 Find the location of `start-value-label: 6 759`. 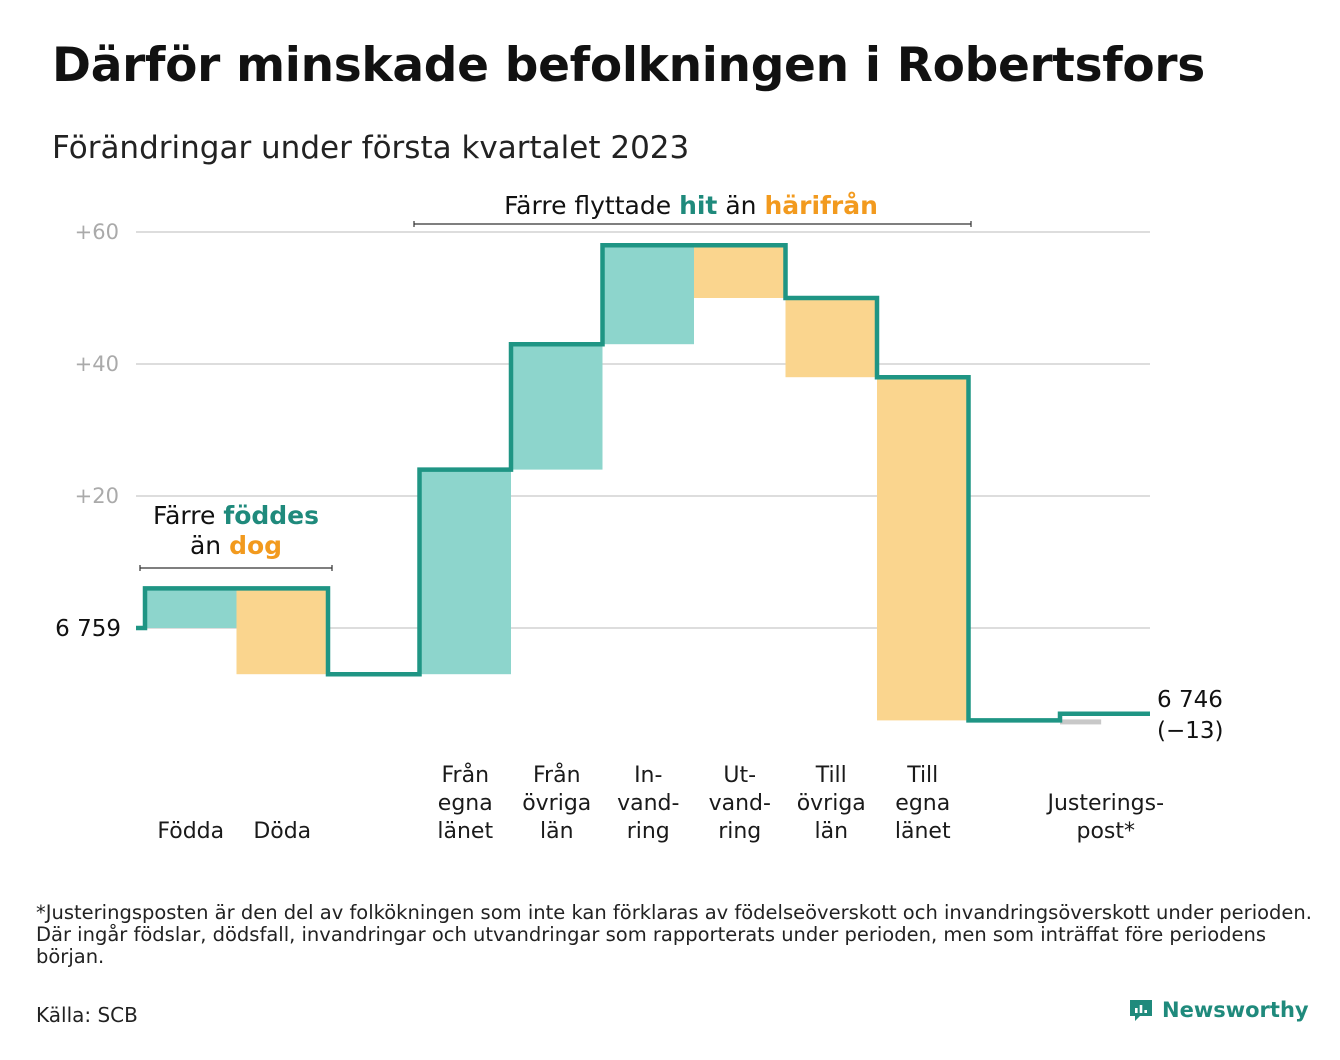

start-value-label: 6 759 is located at coordinates (88, 629).